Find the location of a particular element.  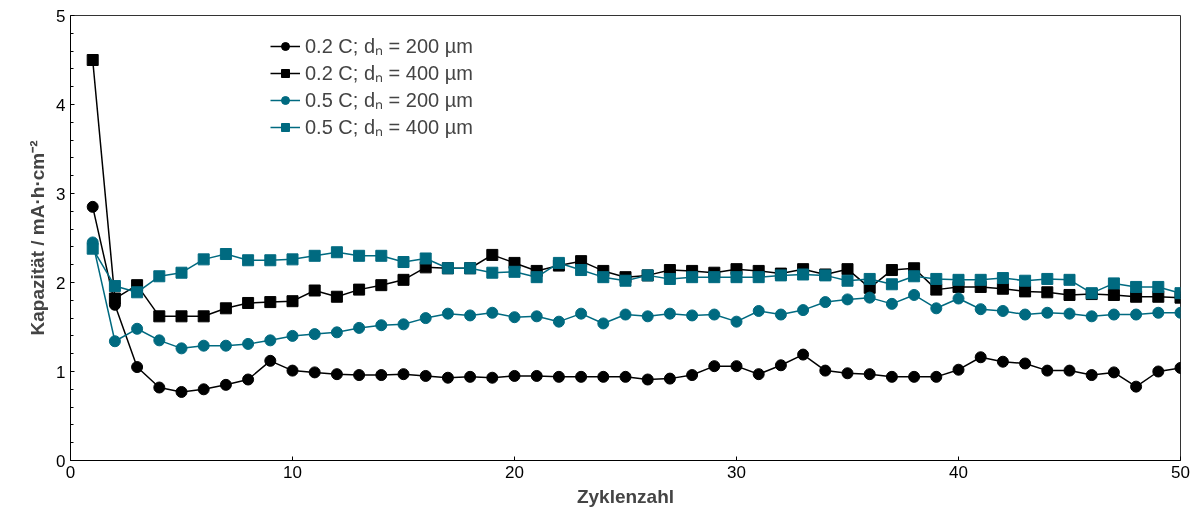

legend-label: 0.2 C; dₙ = 200 µm is located at coordinates (389, 46).